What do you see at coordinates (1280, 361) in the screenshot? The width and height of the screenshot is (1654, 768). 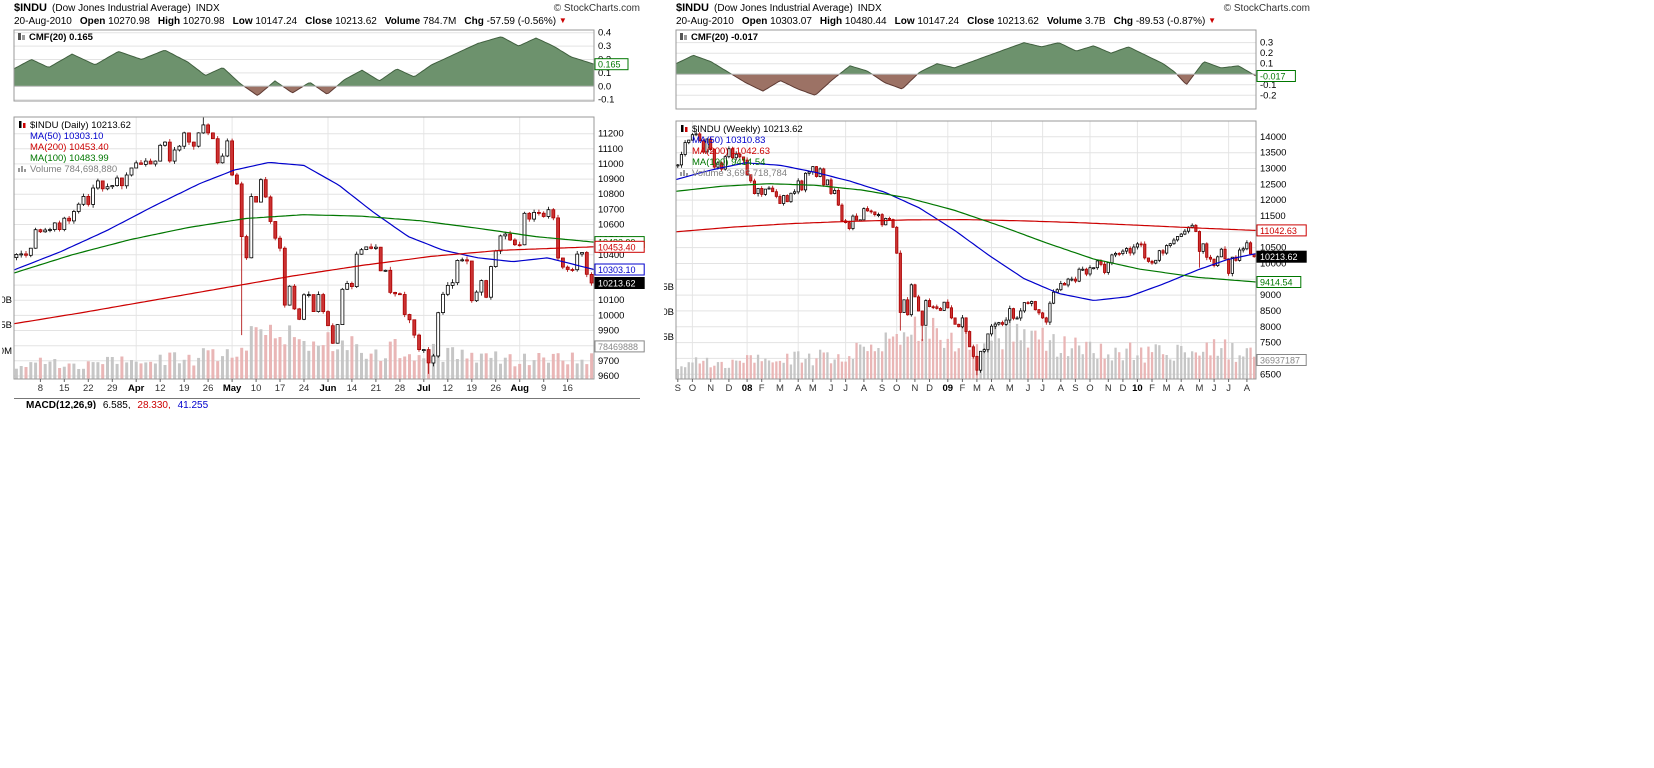 I see `svg-text: 36937187` at bounding box center [1280, 361].